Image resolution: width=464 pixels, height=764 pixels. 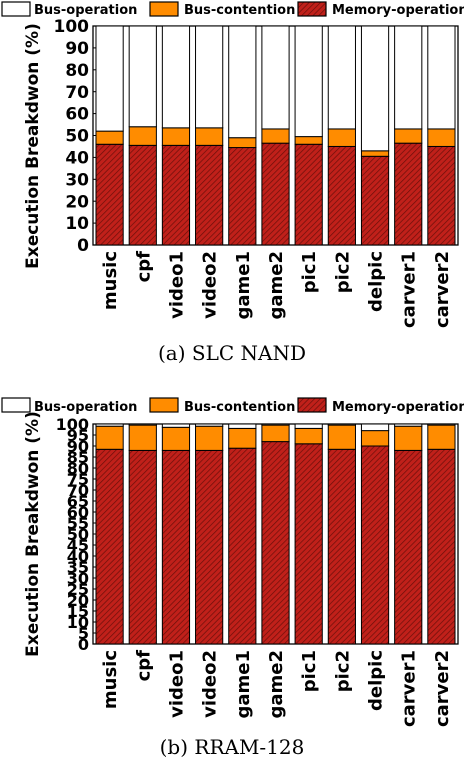 I want to click on x-tick-label: video1, so click(x=176, y=285).